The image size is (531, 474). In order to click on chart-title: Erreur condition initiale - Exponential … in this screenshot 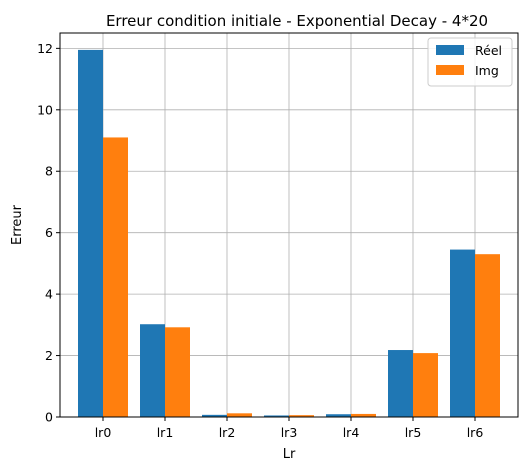, I will do `click(297, 21)`.